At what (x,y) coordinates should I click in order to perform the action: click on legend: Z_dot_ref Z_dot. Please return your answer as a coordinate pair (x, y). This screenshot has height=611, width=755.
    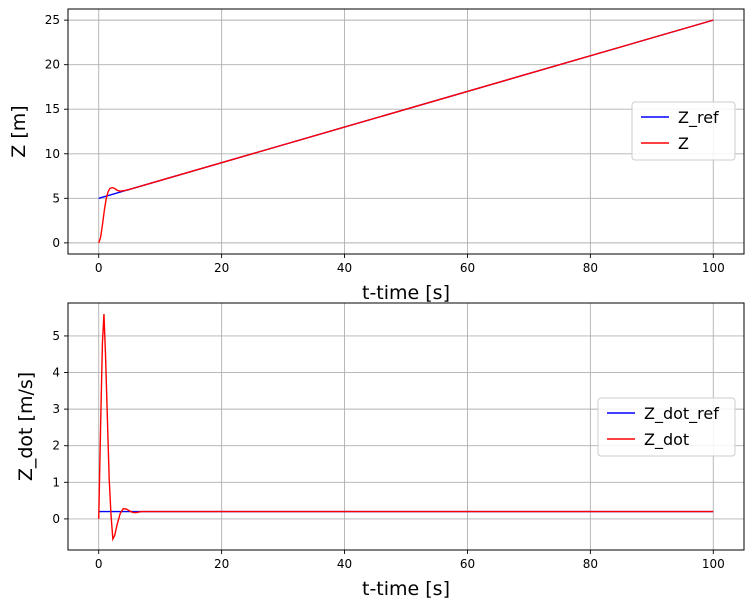
    Looking at the image, I should click on (666, 427).